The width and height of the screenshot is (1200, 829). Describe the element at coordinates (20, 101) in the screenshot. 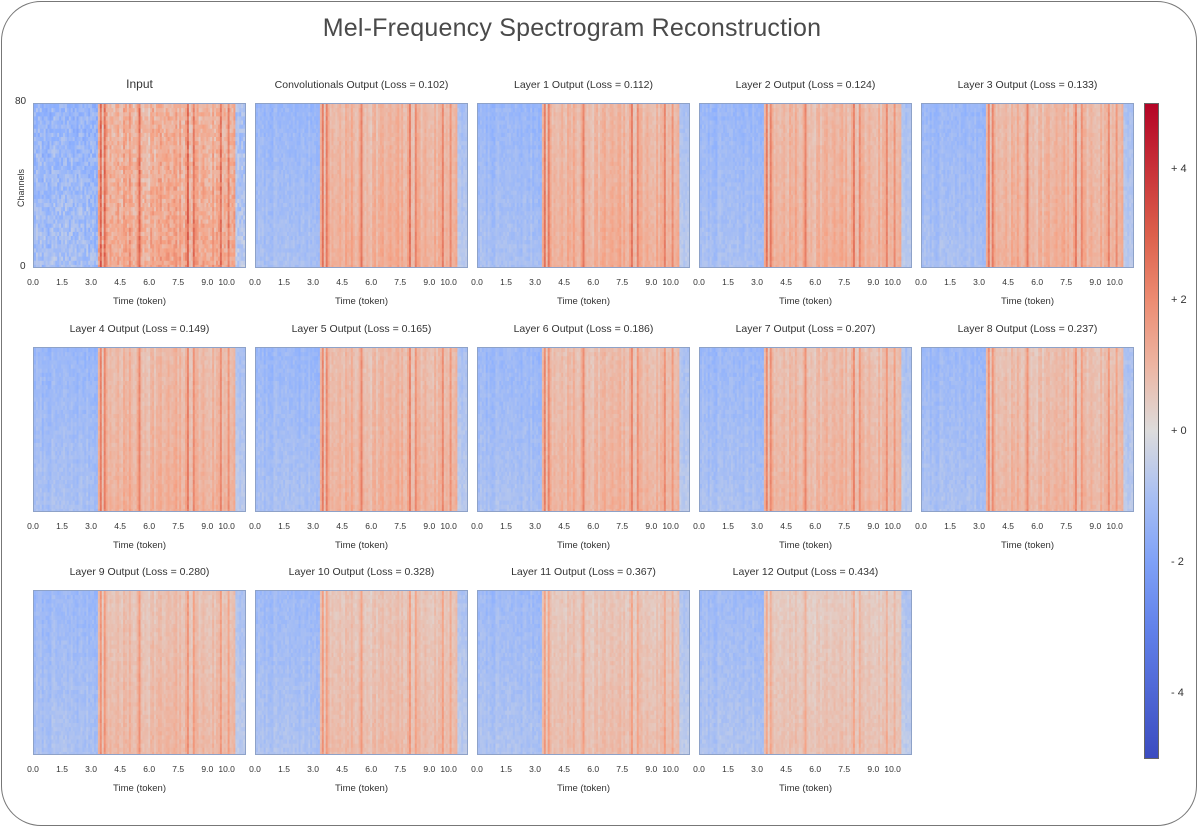

I see `y-tick-label: 80` at that location.